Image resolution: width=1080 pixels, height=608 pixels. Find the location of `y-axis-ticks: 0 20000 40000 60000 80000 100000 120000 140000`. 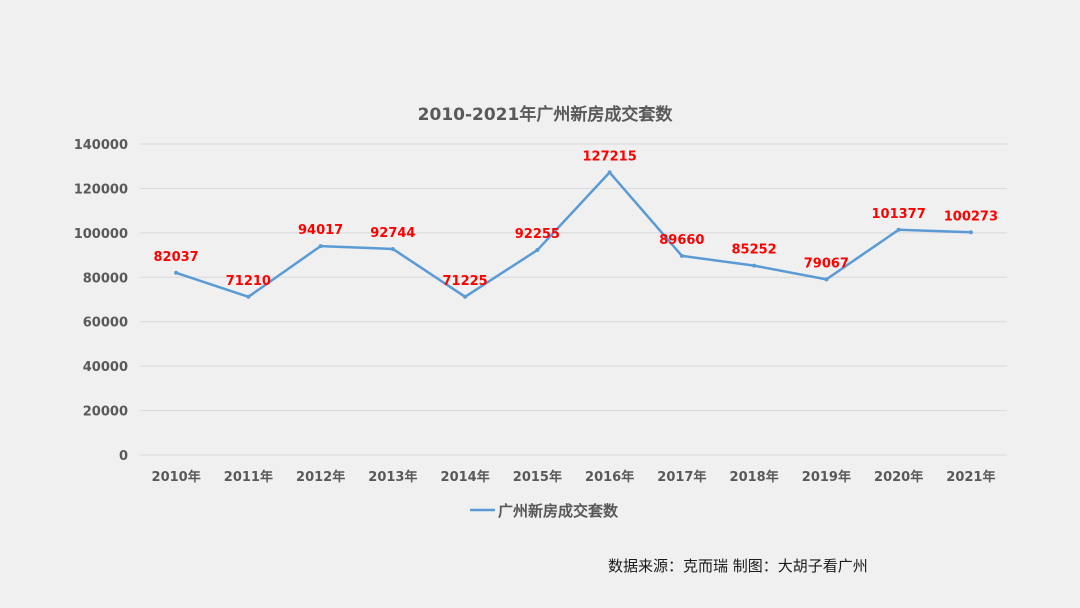

y-axis-ticks: 0 20000 40000 60000 80000 100000 120000 140000 is located at coordinates (101, 301).